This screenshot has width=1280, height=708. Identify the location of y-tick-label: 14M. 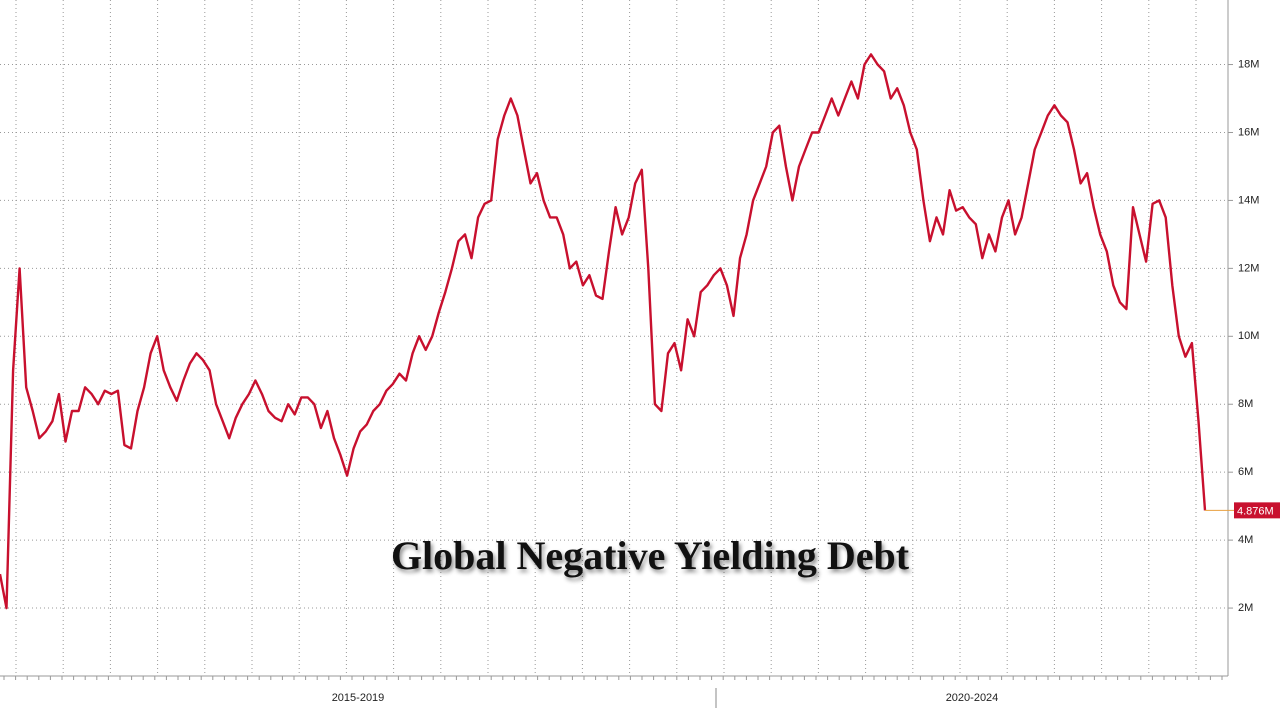
(1248, 200).